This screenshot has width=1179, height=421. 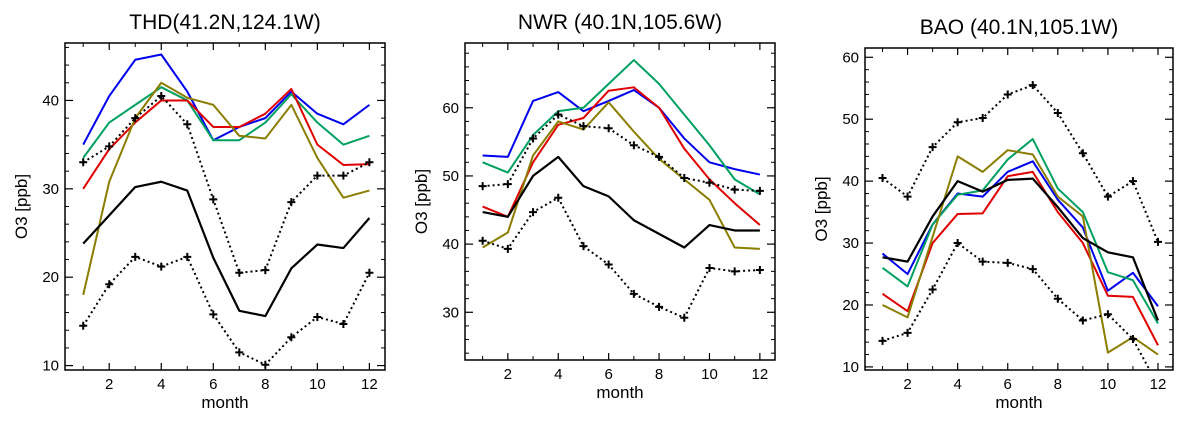 What do you see at coordinates (224, 22) in the screenshot?
I see `chart-title: THD(41.2N,124.1W)` at bounding box center [224, 22].